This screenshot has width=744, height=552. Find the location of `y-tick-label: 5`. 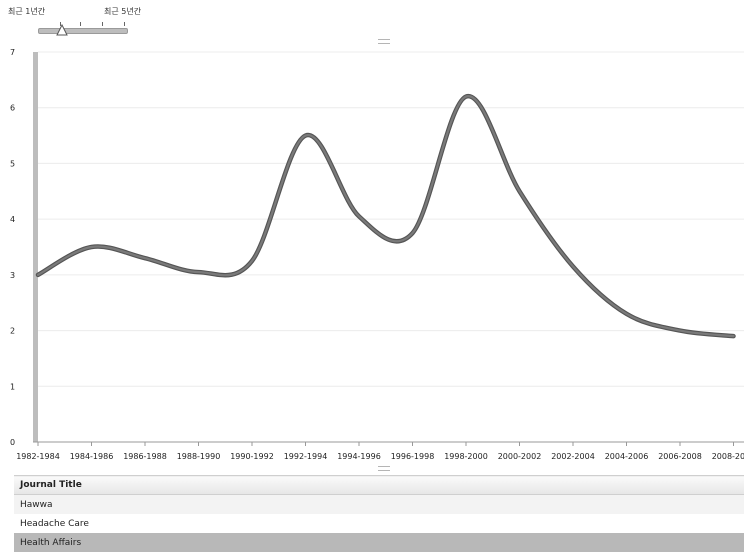

y-tick-label: 5 is located at coordinates (12, 163).